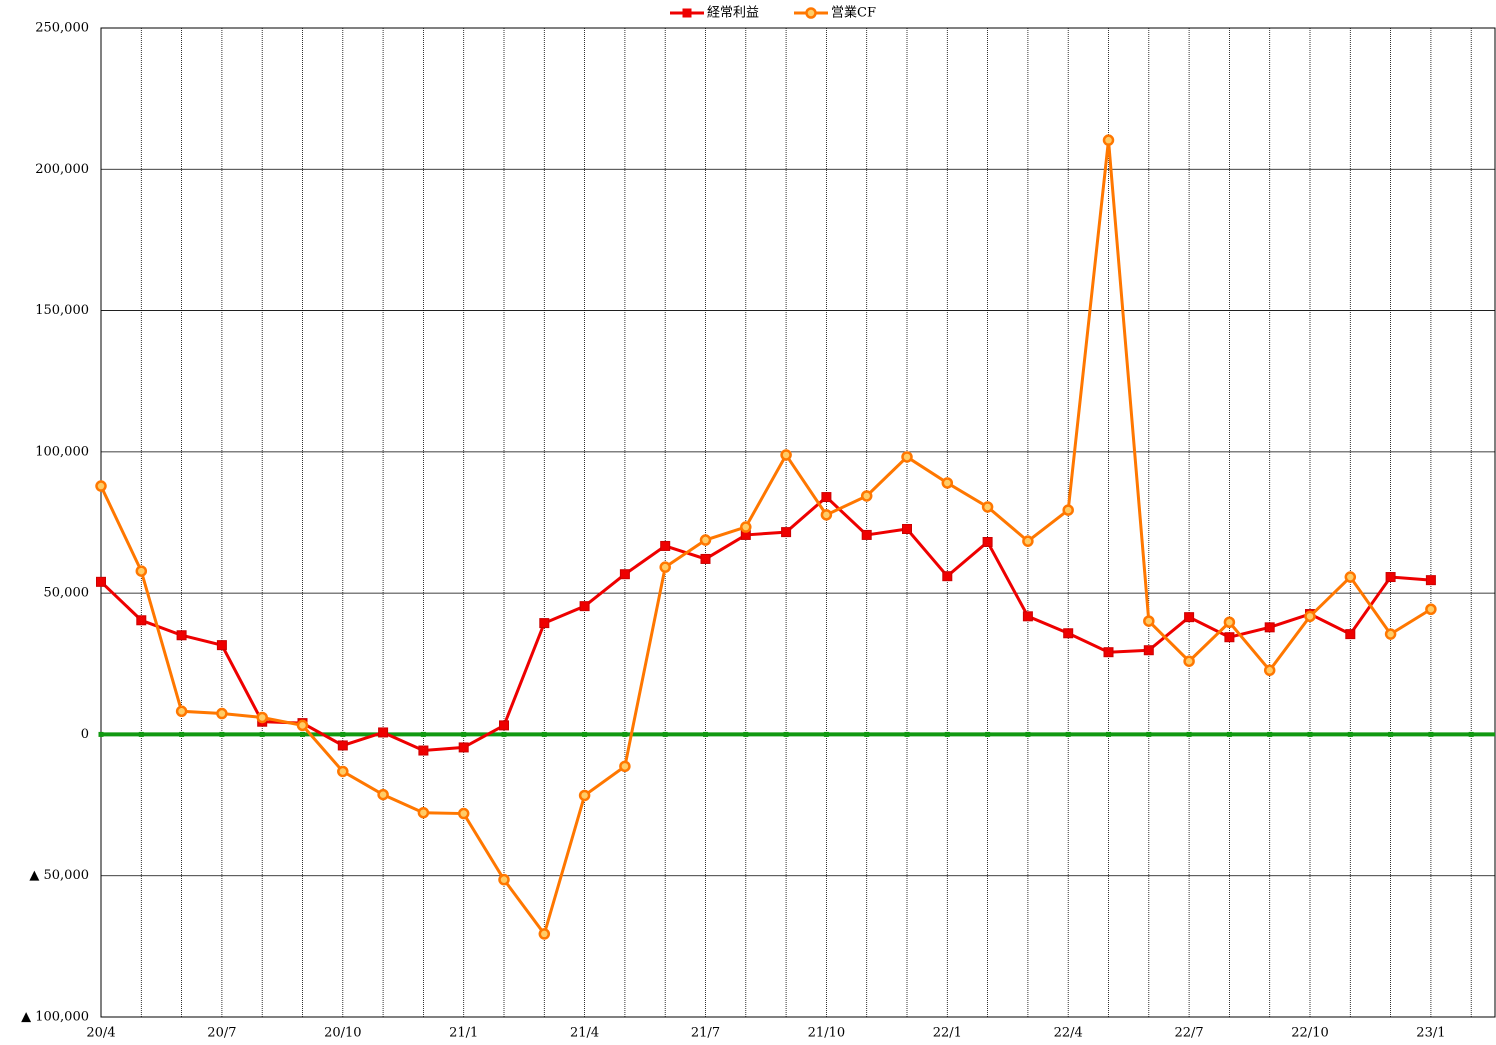 The image size is (1496, 1045). What do you see at coordinates (100, 1033) in the screenshot?
I see `x-tick-label: 20/4` at bounding box center [100, 1033].